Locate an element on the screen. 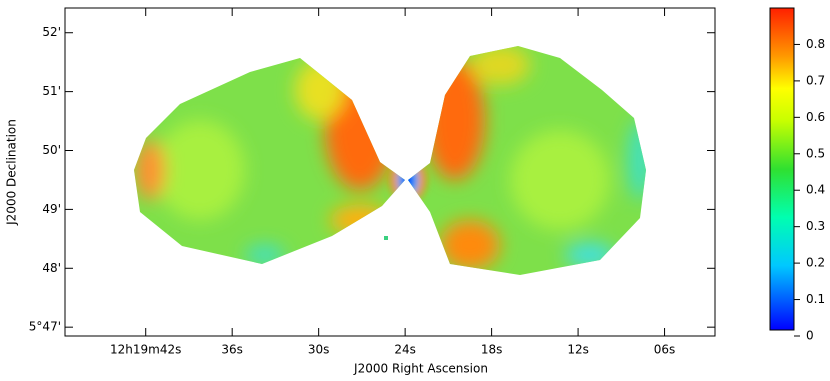 Image resolution: width=830 pixels, height=381 pixels. x-tick-label: 12h19m42s is located at coordinates (145, 350).